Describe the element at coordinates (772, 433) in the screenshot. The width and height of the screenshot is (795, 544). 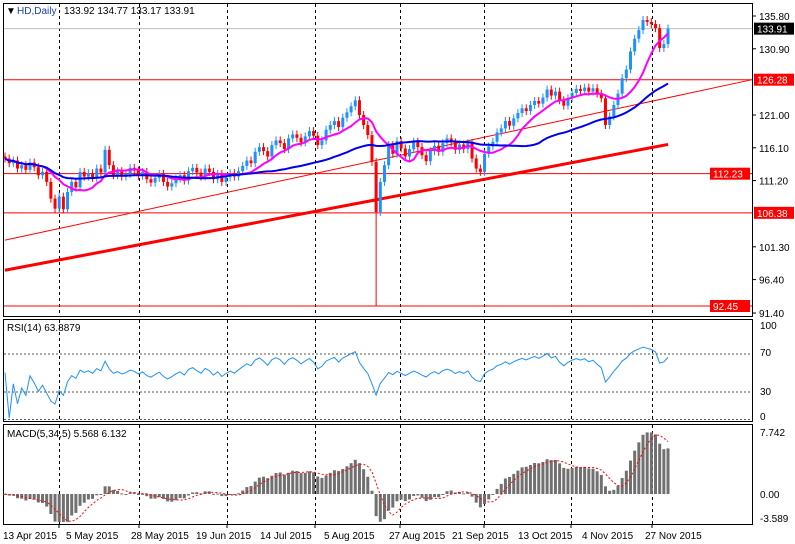
I see `macd-axis-max: 7.742` at that location.